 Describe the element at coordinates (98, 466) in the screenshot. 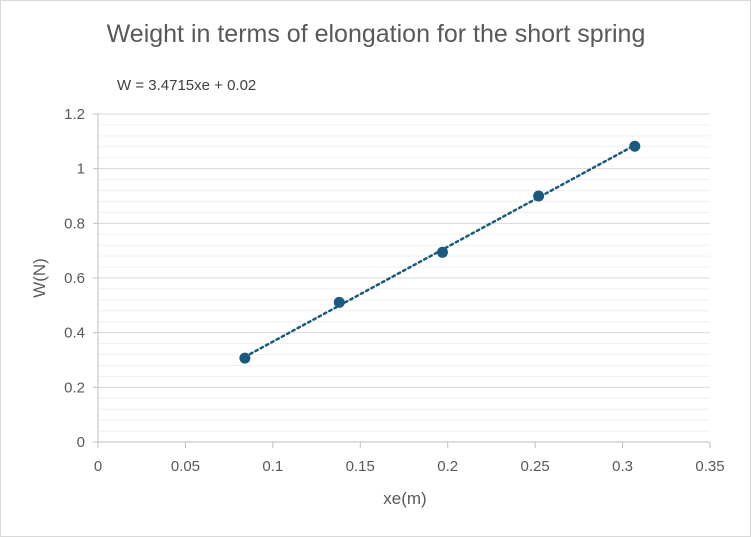

I see `x-tick-label: 0` at that location.